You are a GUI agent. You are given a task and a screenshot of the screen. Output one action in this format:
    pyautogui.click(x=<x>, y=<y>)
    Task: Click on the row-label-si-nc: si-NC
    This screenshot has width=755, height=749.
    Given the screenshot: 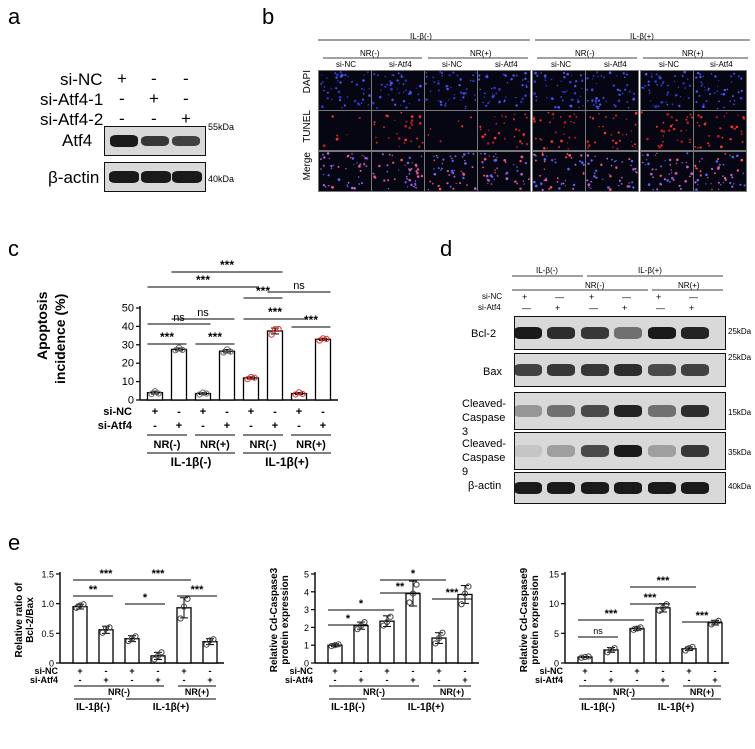 What is the action you would take?
    pyautogui.click(x=492, y=296)
    